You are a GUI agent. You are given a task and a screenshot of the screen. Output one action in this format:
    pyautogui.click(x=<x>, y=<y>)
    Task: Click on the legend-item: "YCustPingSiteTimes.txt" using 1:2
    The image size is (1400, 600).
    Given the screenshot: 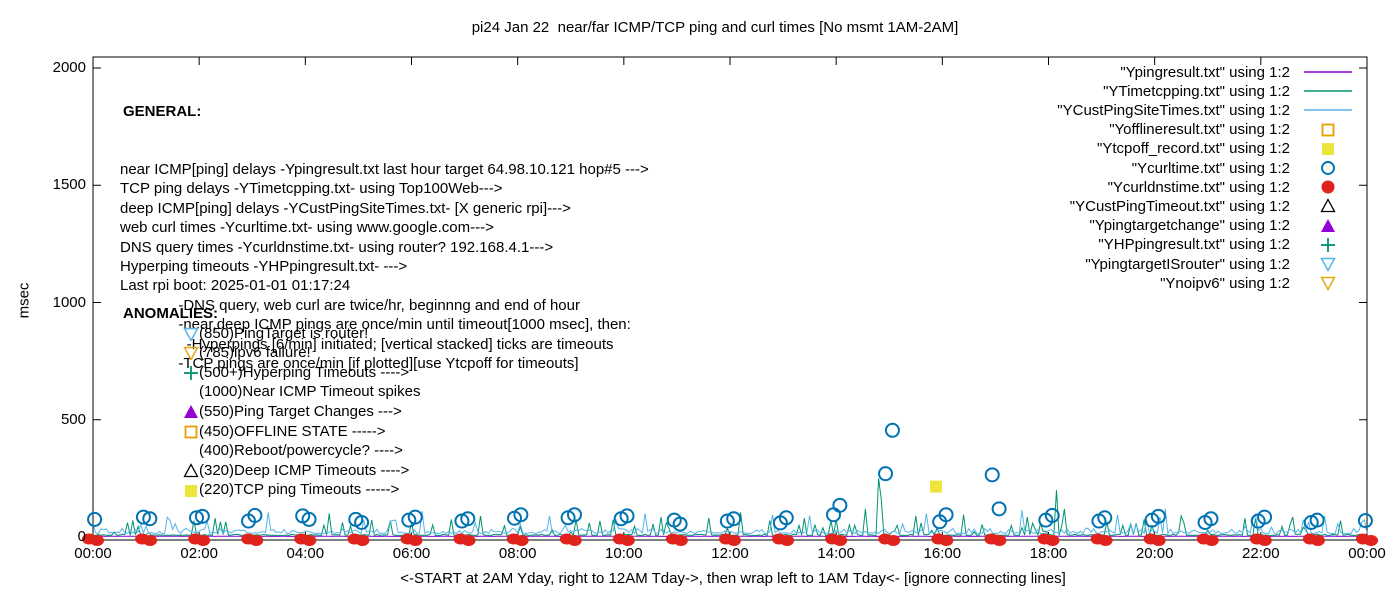 What is the action you would take?
    pyautogui.click(x=1100, y=110)
    